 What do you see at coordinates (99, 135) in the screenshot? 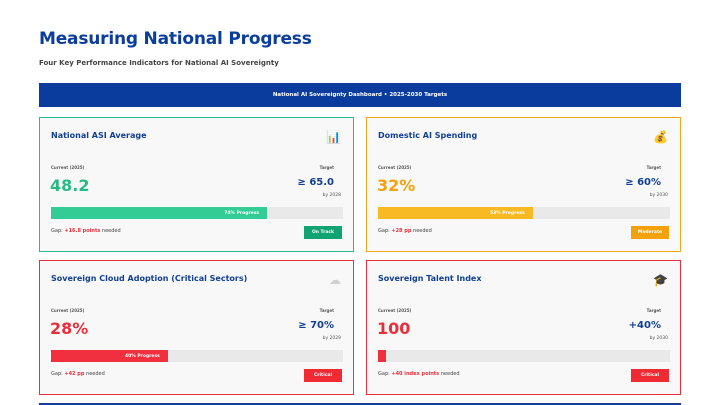
I see `card-title: National ASI Average` at bounding box center [99, 135].